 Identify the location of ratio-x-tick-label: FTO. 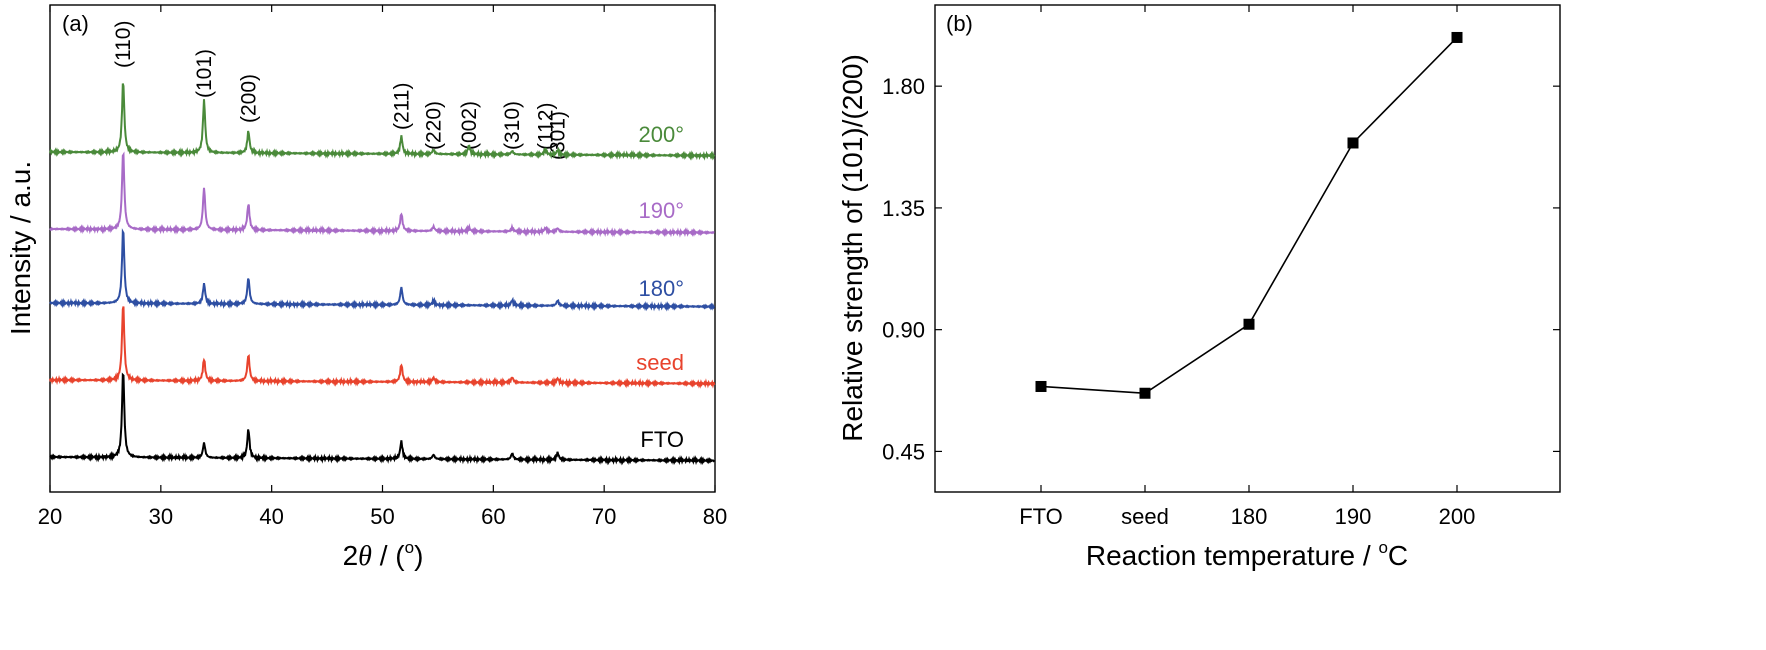
(1041, 516).